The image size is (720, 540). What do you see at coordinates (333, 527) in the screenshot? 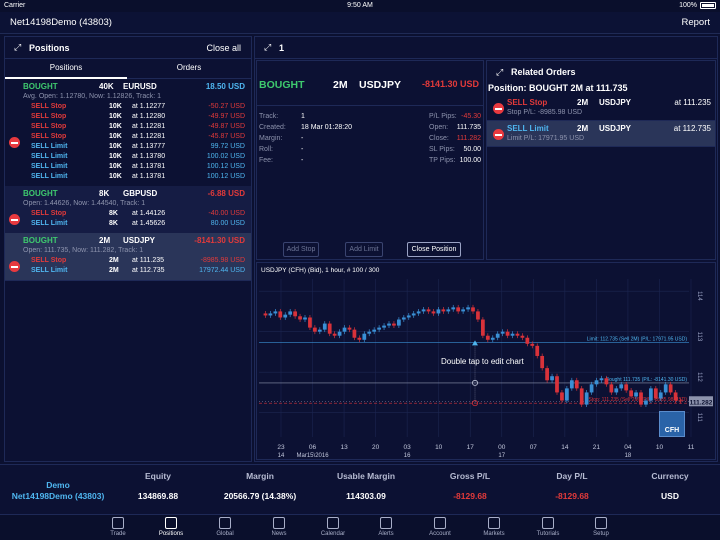
I see `tab-calendar: Calendar` at bounding box center [333, 527].